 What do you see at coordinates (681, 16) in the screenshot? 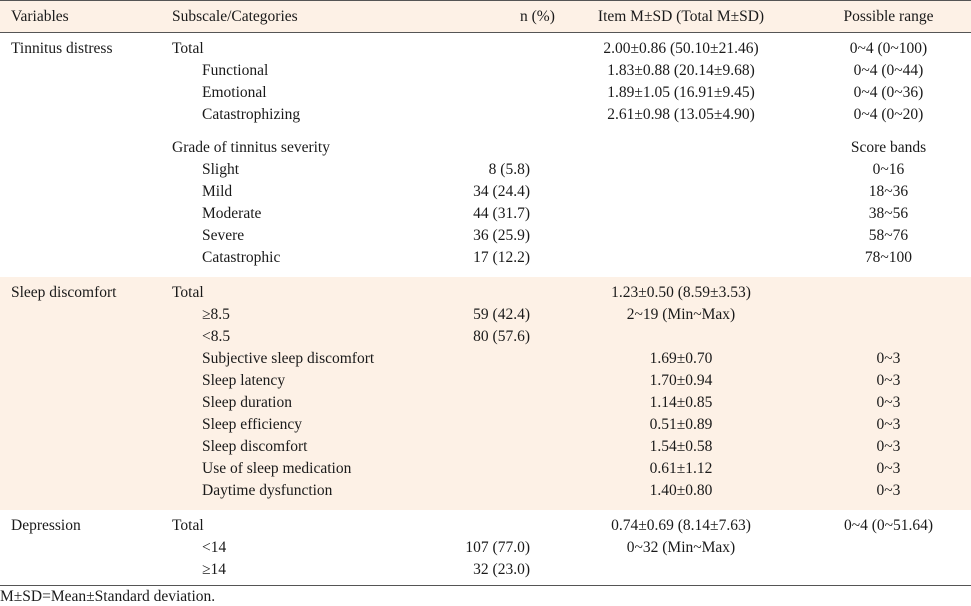
I see `header-mean-sd: Item M±SD (Total M±SD)` at bounding box center [681, 16].